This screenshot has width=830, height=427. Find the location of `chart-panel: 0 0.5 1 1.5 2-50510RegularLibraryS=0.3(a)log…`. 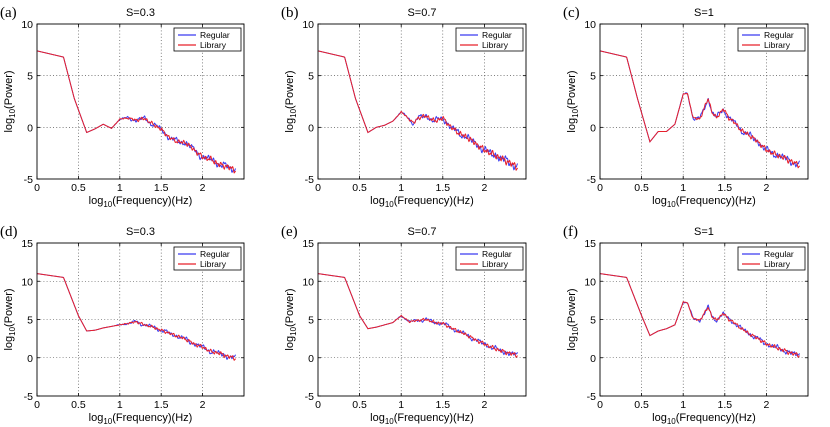

chart-panel: 0 0.5 1 1.5 2-50510RegularLibraryS=0.3(a)log… is located at coordinates (122, 107).